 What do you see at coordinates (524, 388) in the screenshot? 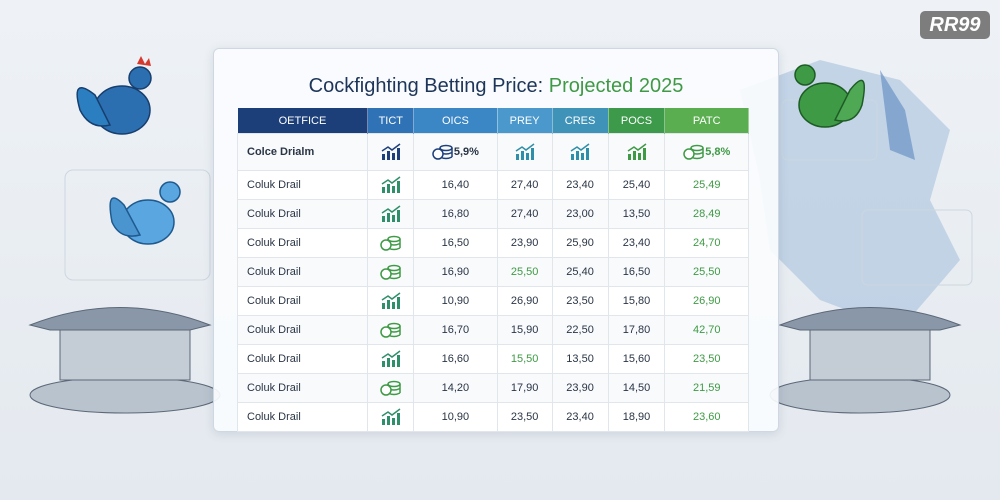
I see `value-cell: 17,90` at bounding box center [524, 388].